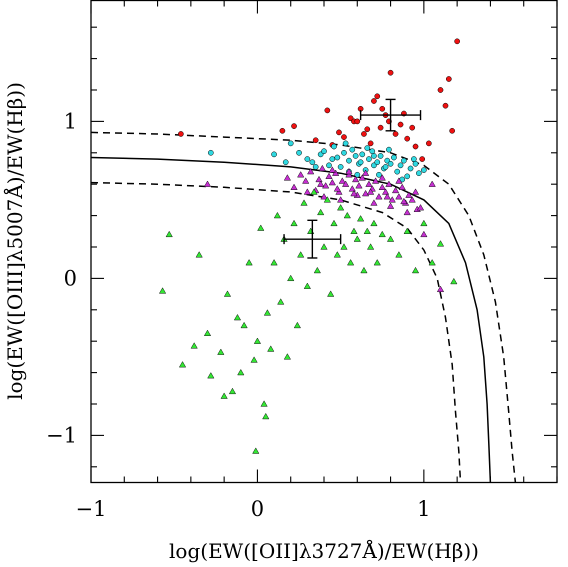 The image size is (568, 567). I want to click on x-tick-label: 1, so click(423, 509).